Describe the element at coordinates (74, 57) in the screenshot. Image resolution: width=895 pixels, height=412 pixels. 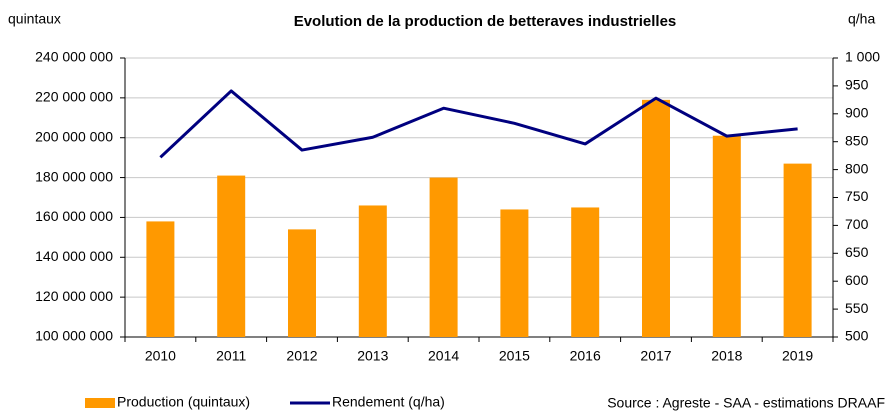
I see `y-tick-label: 240 000 000` at that location.